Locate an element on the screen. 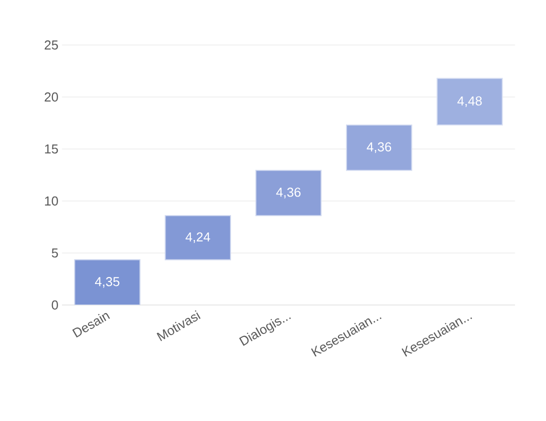 The width and height of the screenshot is (546, 421). data-label: 4,24 is located at coordinates (198, 238).